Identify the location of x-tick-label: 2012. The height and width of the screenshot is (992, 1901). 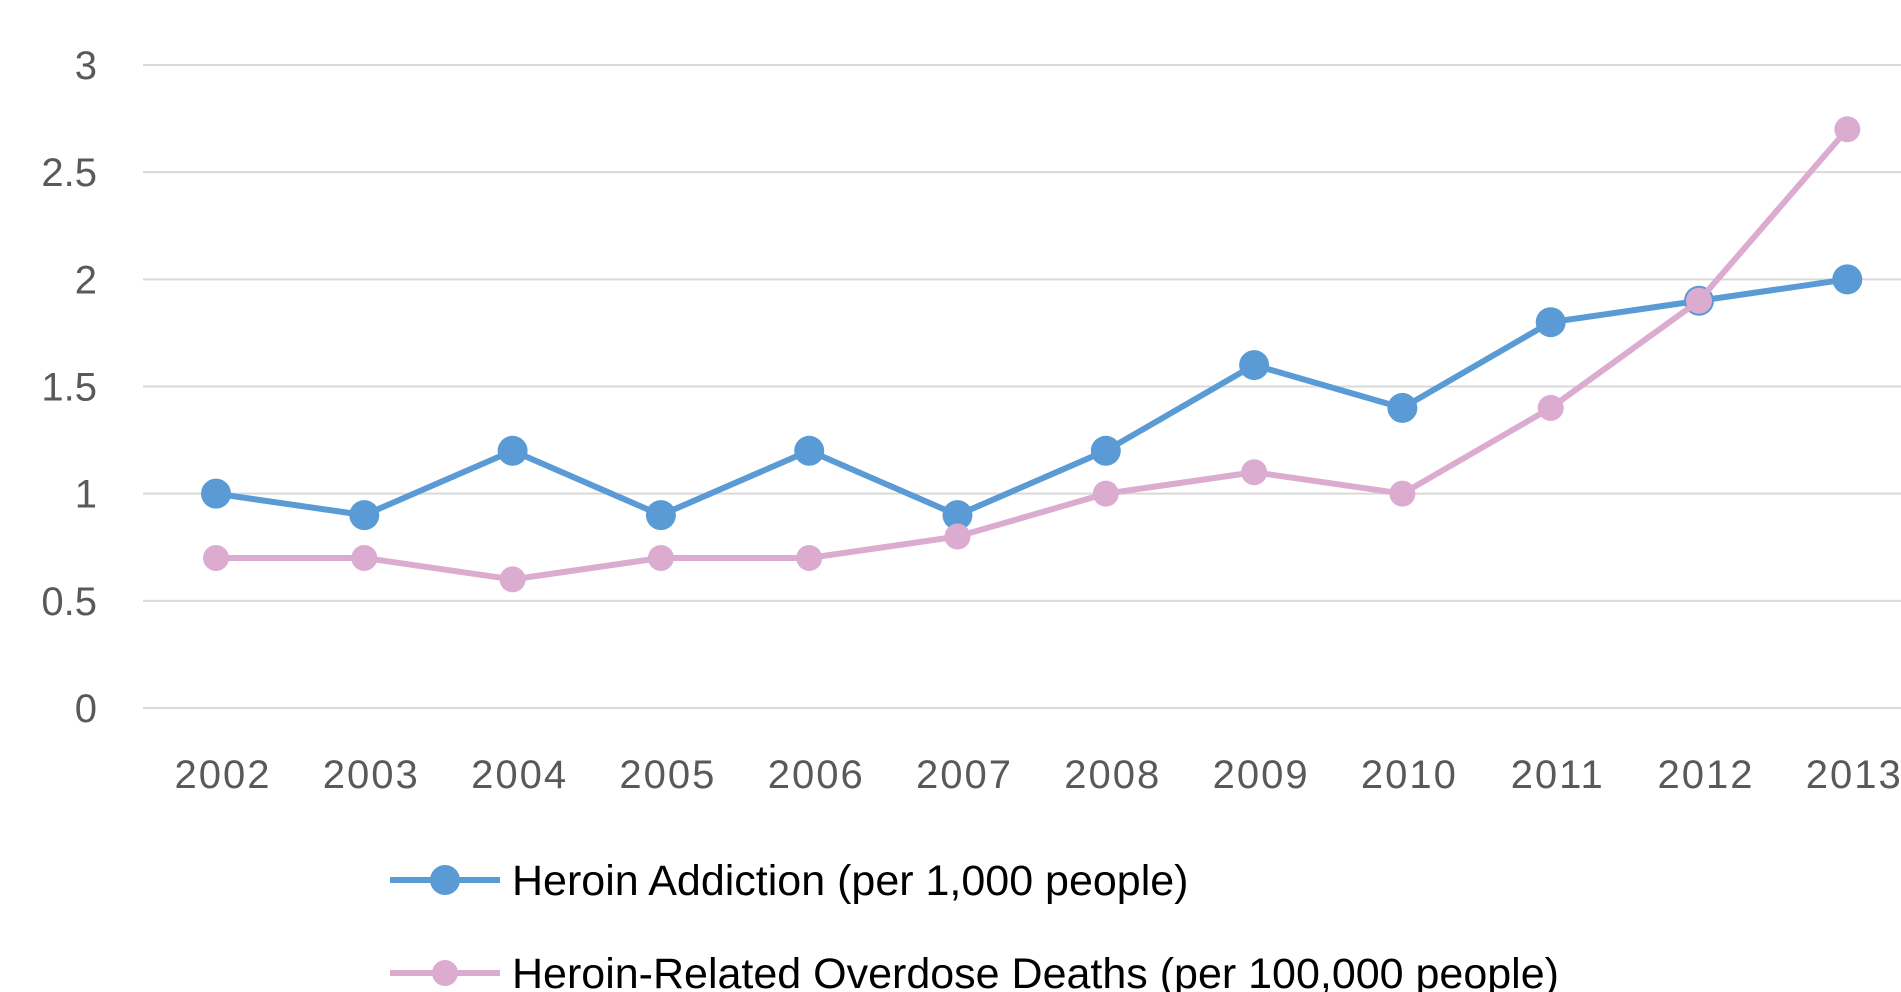
(1706, 775).